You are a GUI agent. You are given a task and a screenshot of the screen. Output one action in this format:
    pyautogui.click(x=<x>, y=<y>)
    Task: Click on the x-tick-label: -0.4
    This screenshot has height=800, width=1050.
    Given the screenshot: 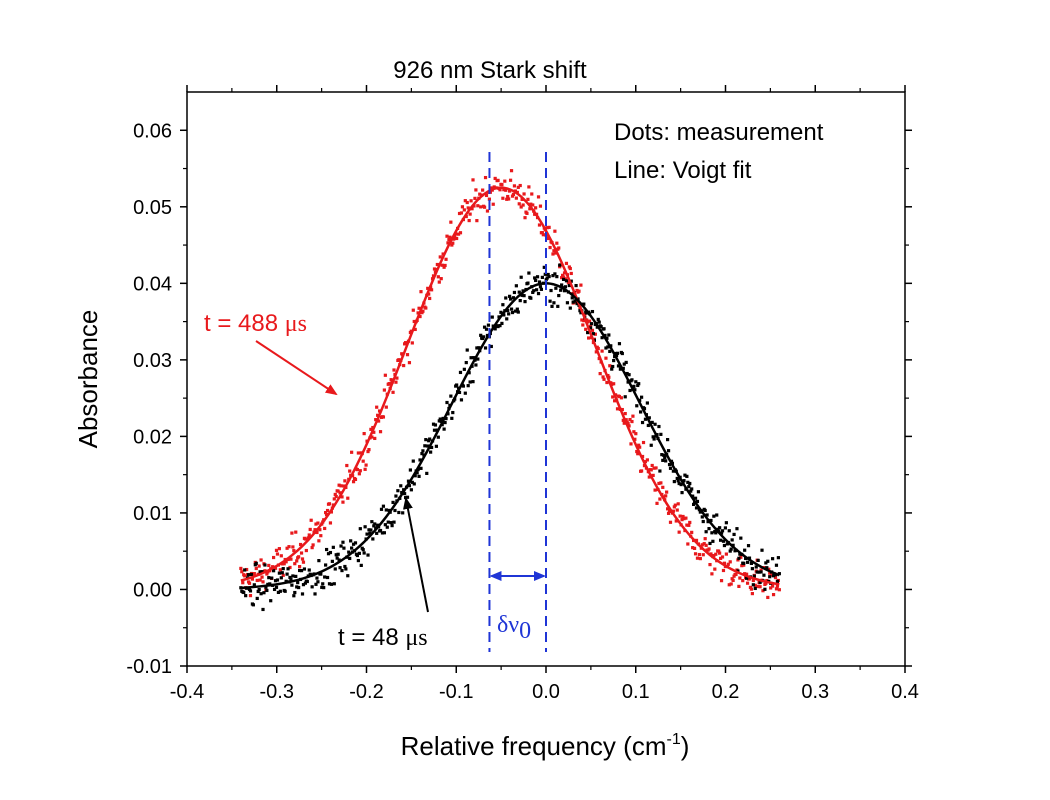 What is the action you would take?
    pyautogui.click(x=187, y=692)
    